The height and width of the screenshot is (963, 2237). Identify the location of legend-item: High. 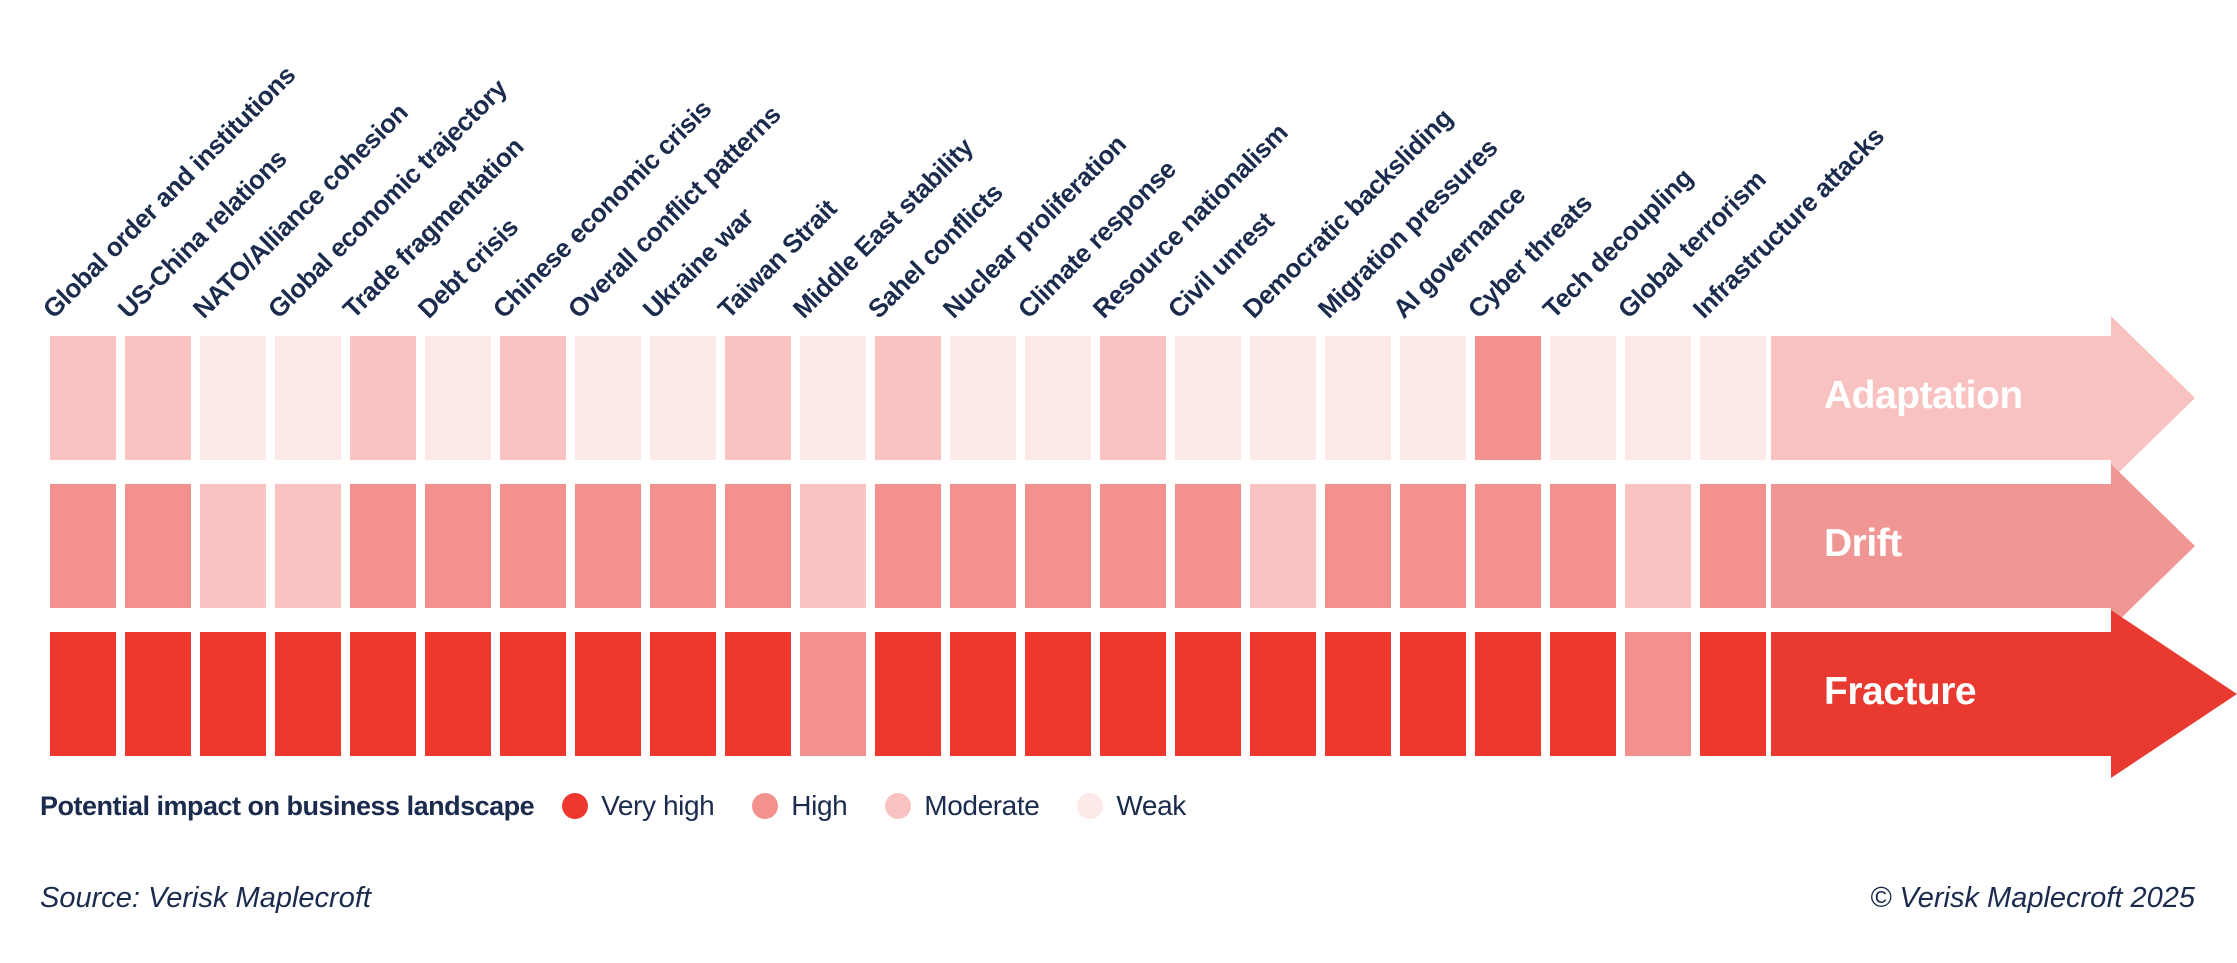
(800, 806).